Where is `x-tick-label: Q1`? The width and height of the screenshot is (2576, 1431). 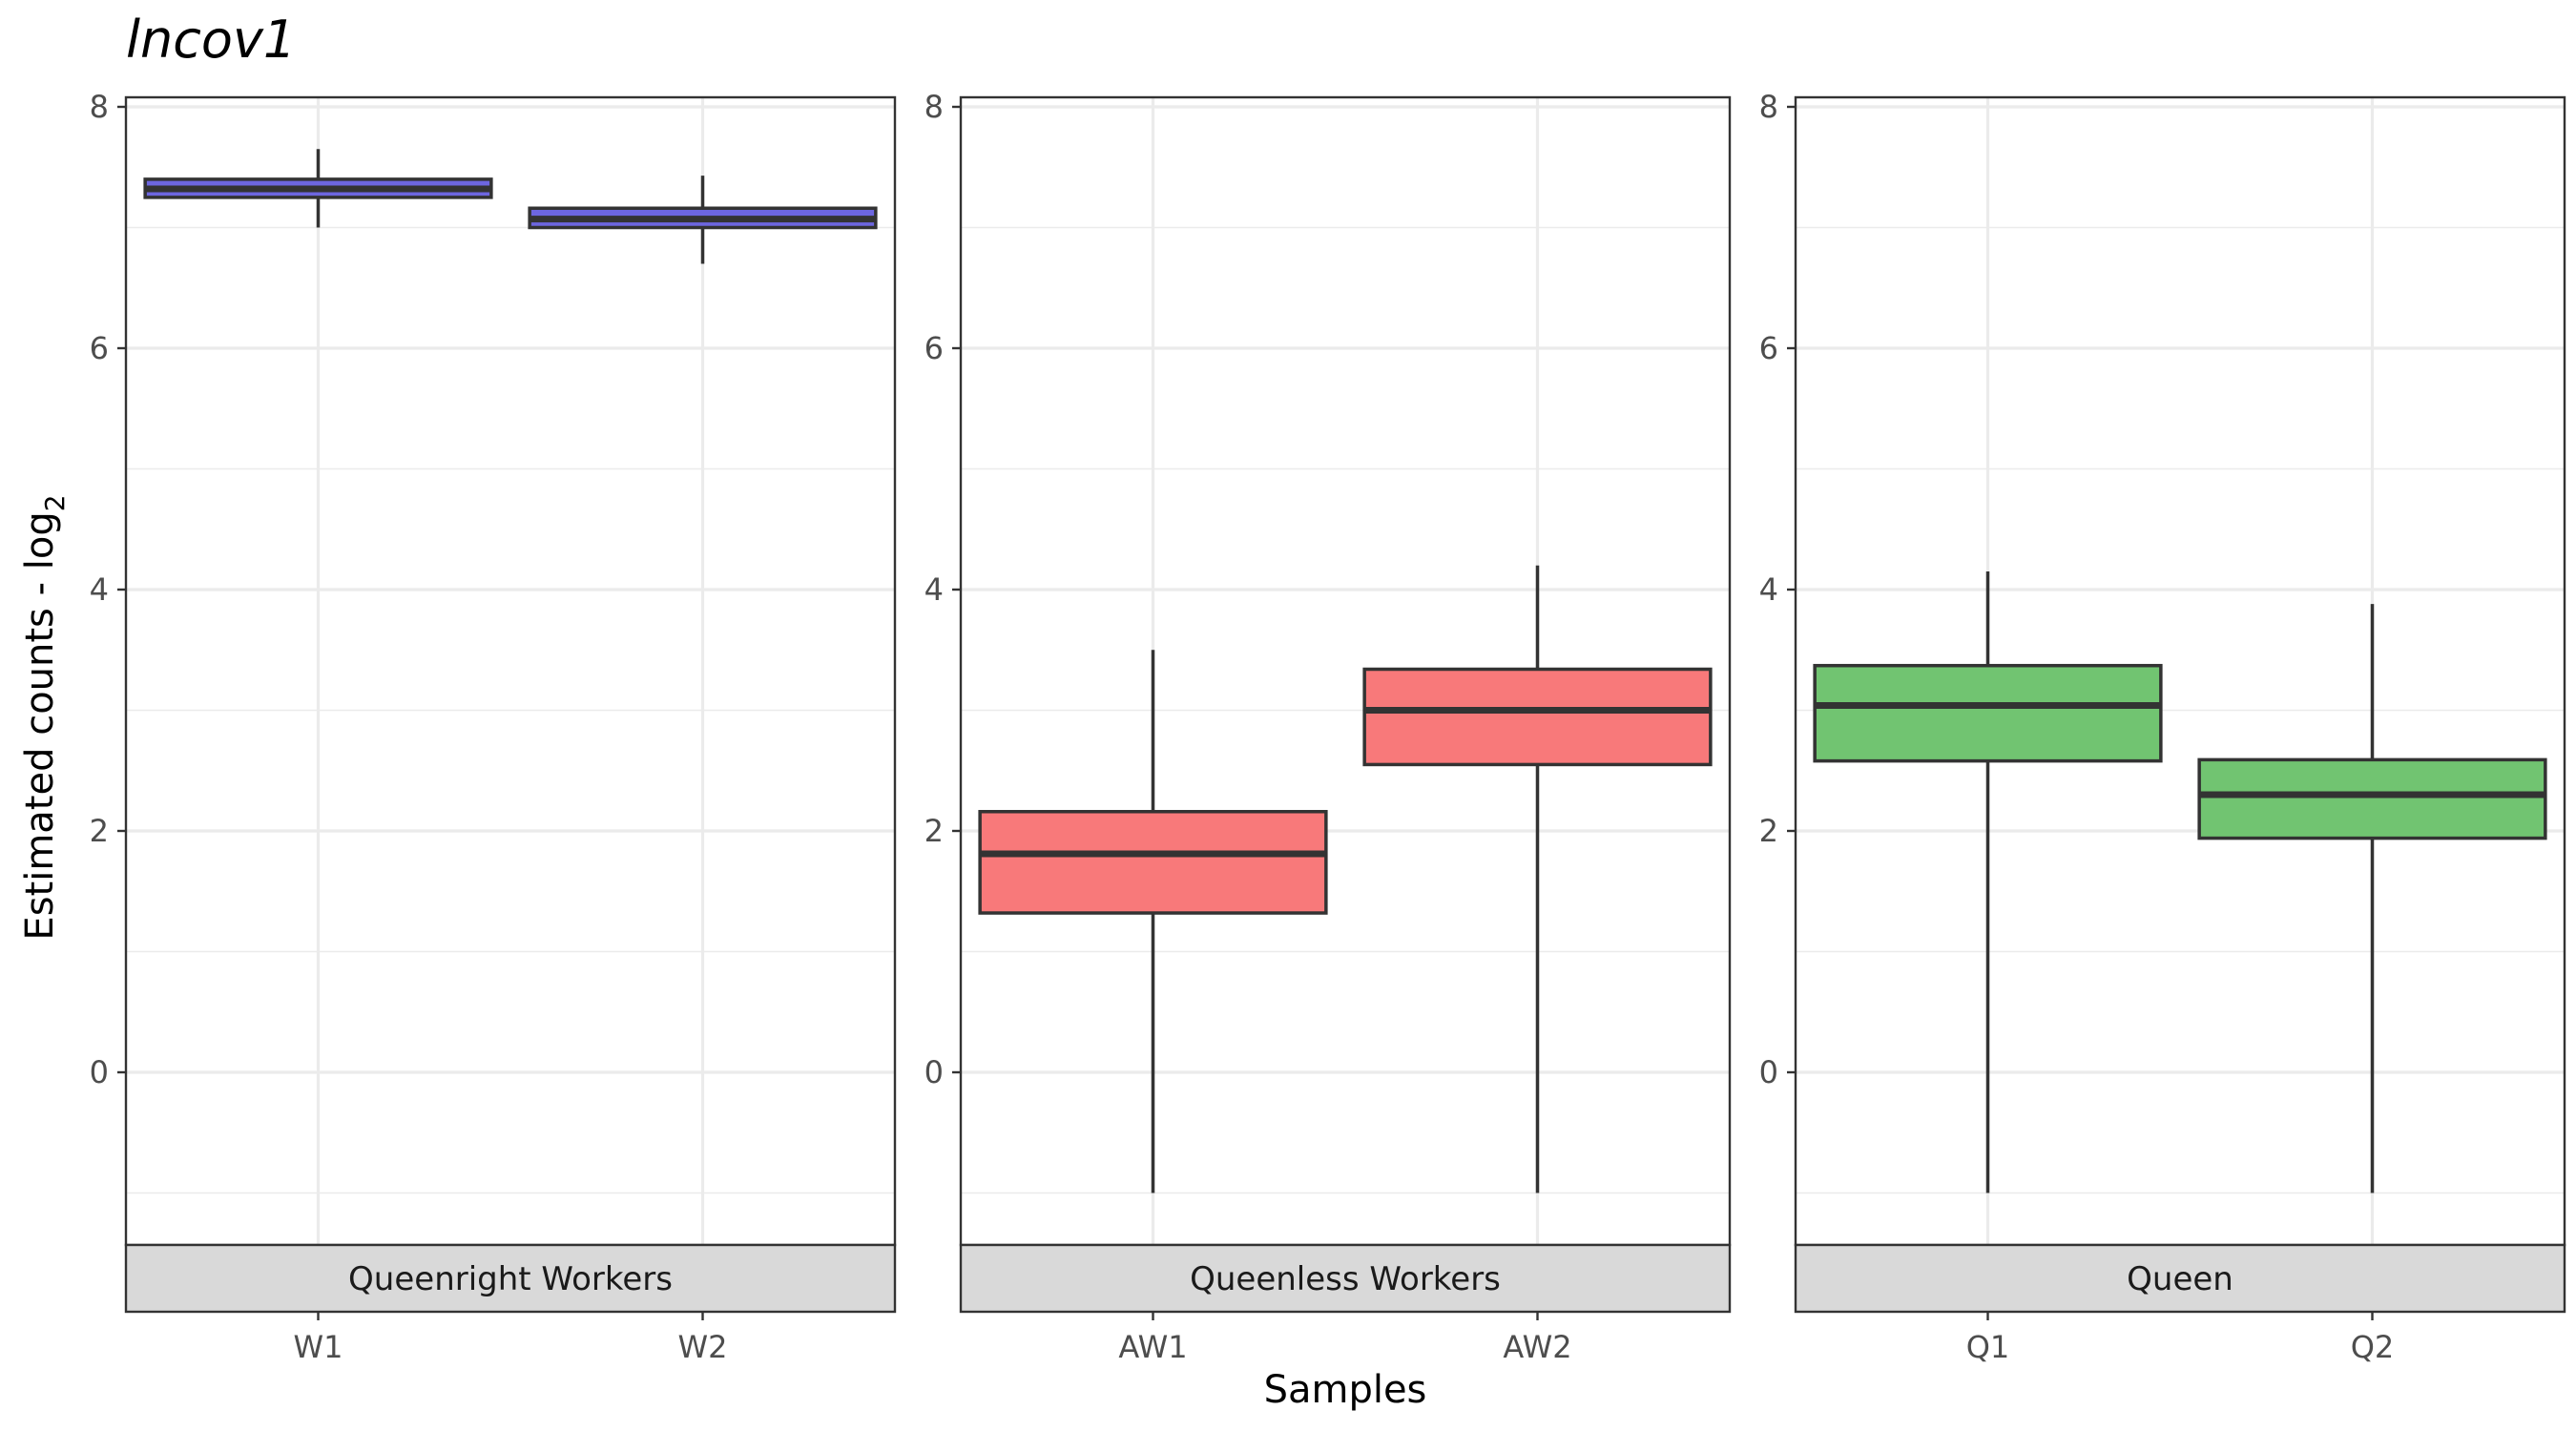 x-tick-label: Q1 is located at coordinates (1988, 1347).